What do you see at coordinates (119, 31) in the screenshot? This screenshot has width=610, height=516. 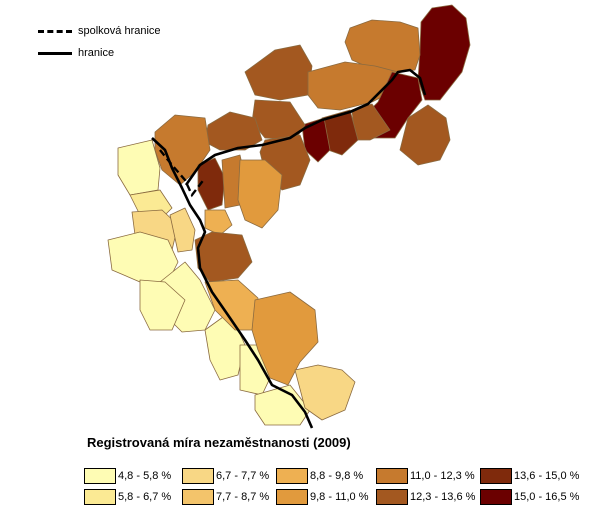 I see `line-legend-label: spolková hranice` at bounding box center [119, 31].